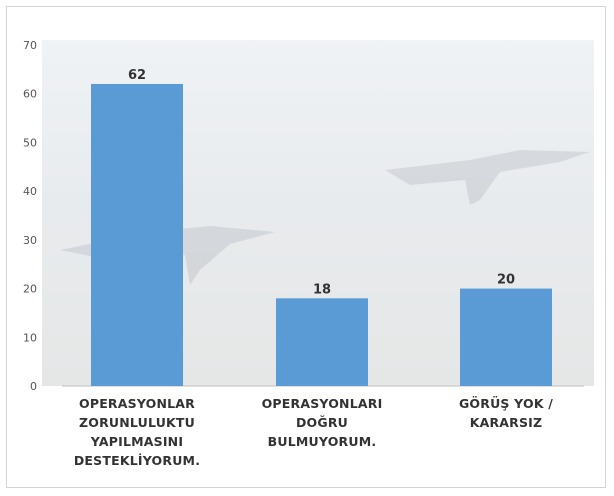 Image resolution: width=614 pixels, height=496 pixels. I want to click on y-tick-label: 20, so click(30, 289).